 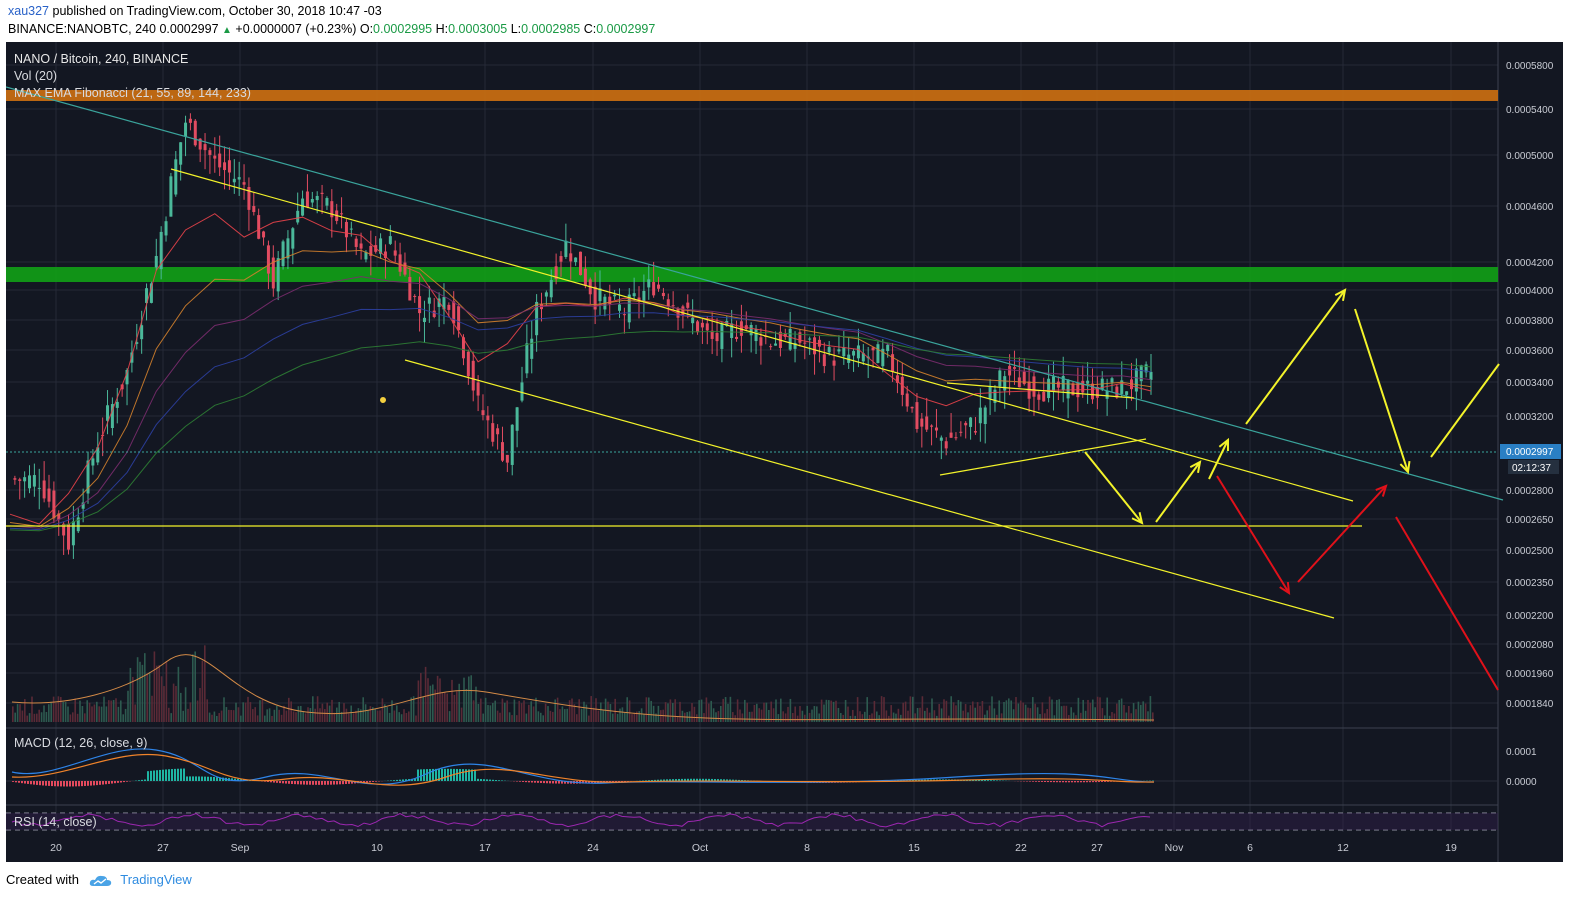 I want to click on price-tick-label: 0.0003200, so click(x=1530, y=417).